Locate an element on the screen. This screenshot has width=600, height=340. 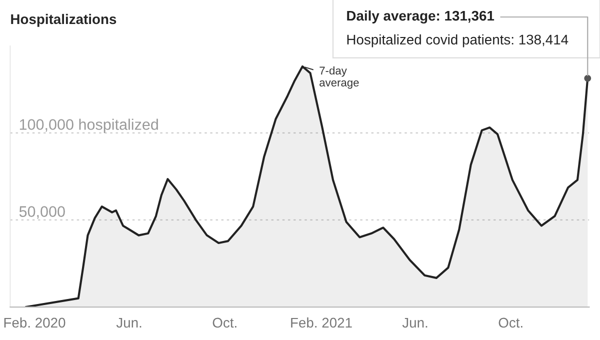
y-tick-label: 50,000 is located at coordinates (42, 212).